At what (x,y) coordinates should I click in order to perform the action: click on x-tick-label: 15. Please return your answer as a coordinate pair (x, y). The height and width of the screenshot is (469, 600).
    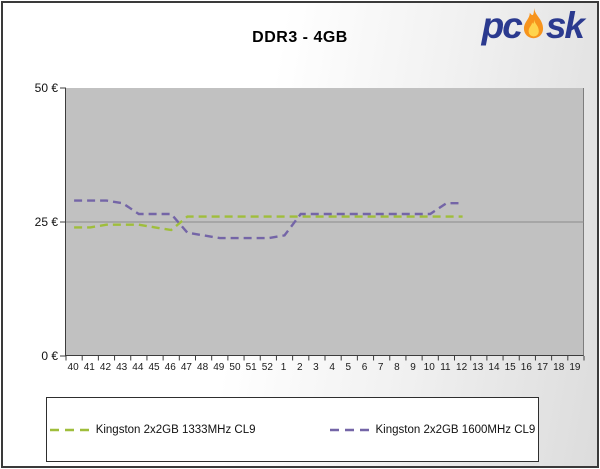
    Looking at the image, I should click on (510, 367).